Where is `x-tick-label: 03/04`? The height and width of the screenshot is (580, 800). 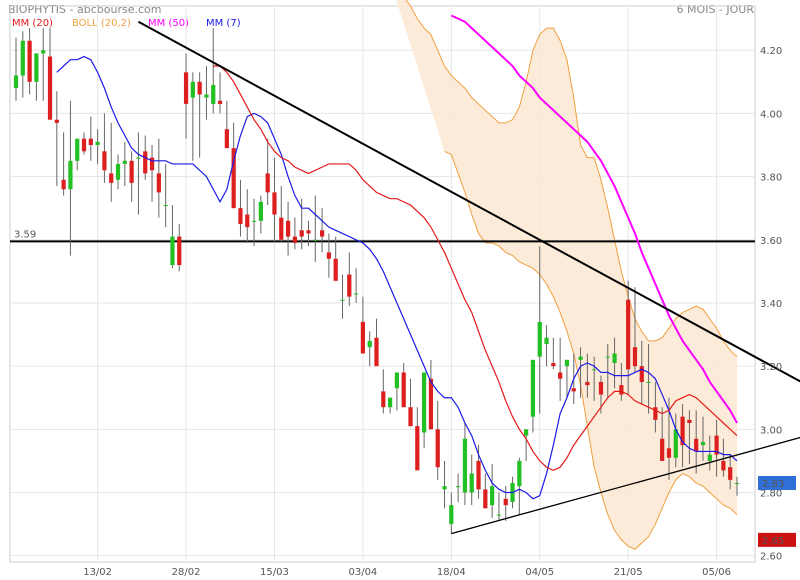 x-tick-label: 03/04 is located at coordinates (362, 572).